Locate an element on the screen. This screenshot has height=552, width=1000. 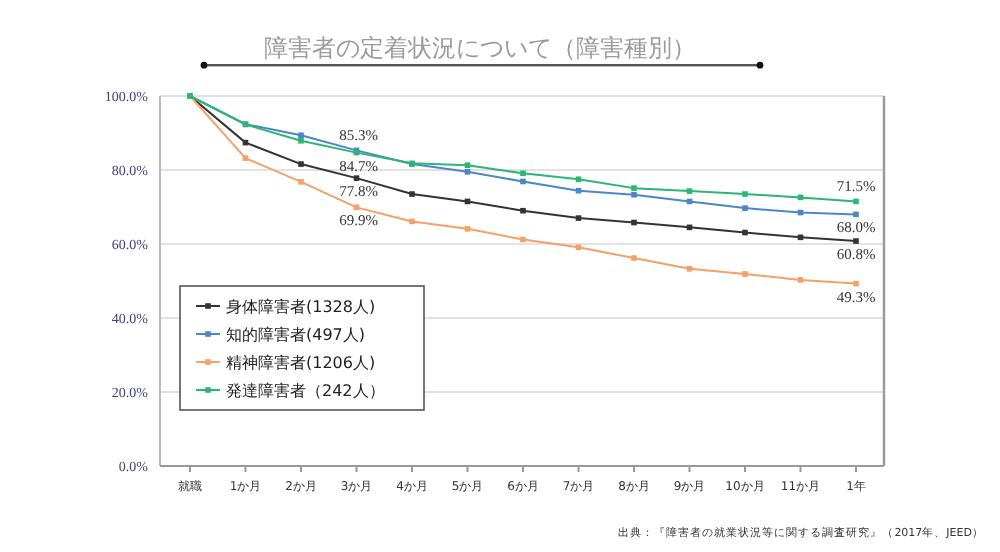
legend-label: 精神障害者(1206人) is located at coordinates (301, 363).